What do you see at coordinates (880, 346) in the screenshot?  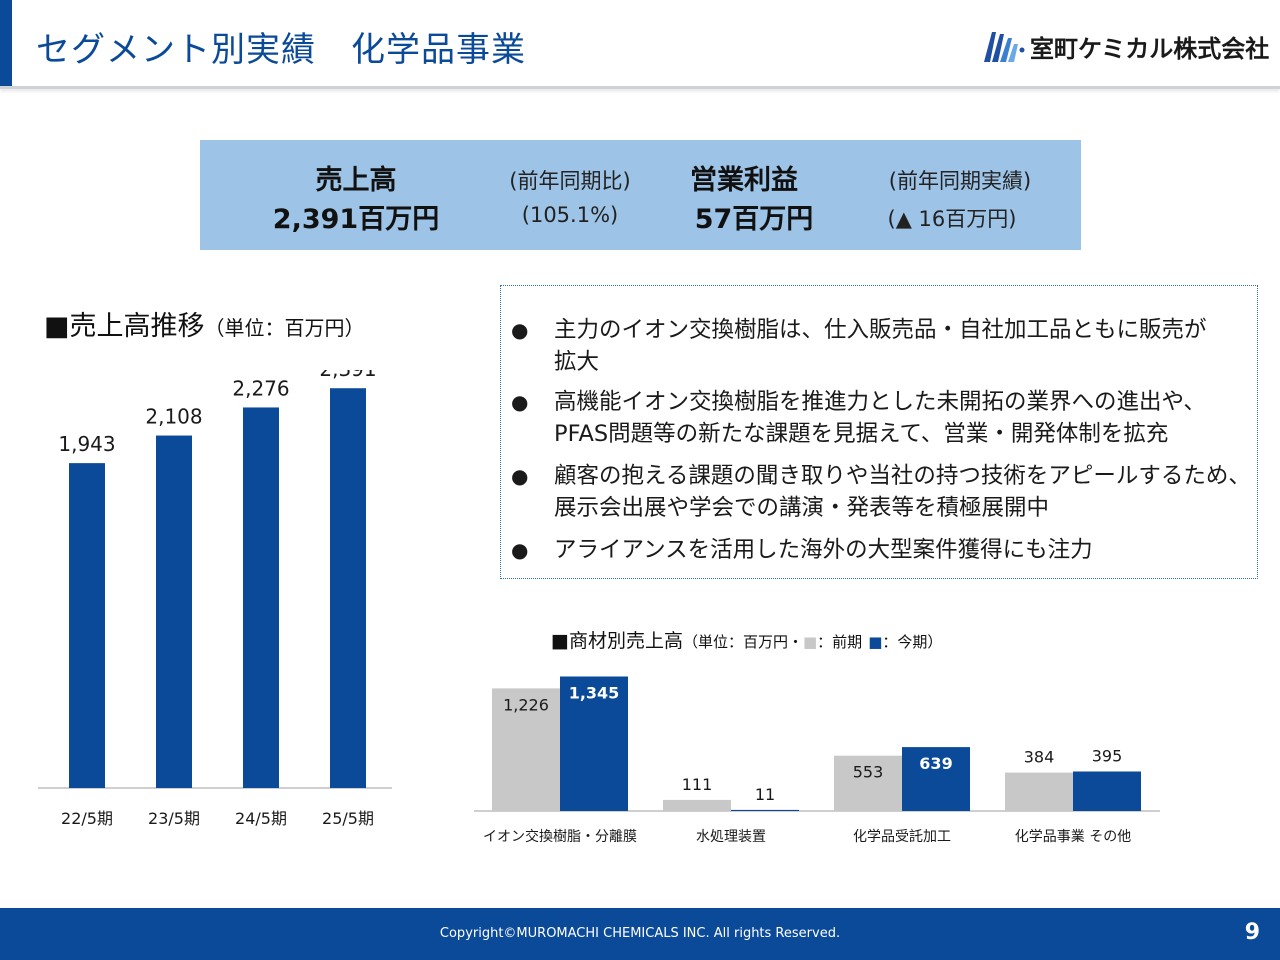 I see `highlight-text: 主力のイオン交換樹脂は、仕入販売品・自社加工品ともに販売が 拡大` at bounding box center [880, 346].